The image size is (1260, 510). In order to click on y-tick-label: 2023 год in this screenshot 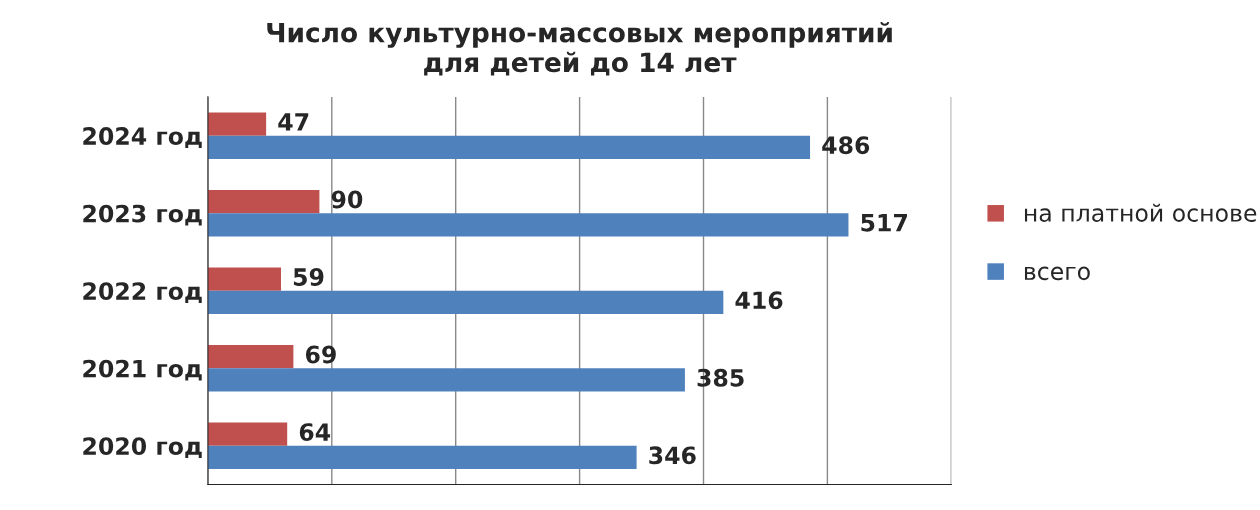, I will do `click(142, 215)`.